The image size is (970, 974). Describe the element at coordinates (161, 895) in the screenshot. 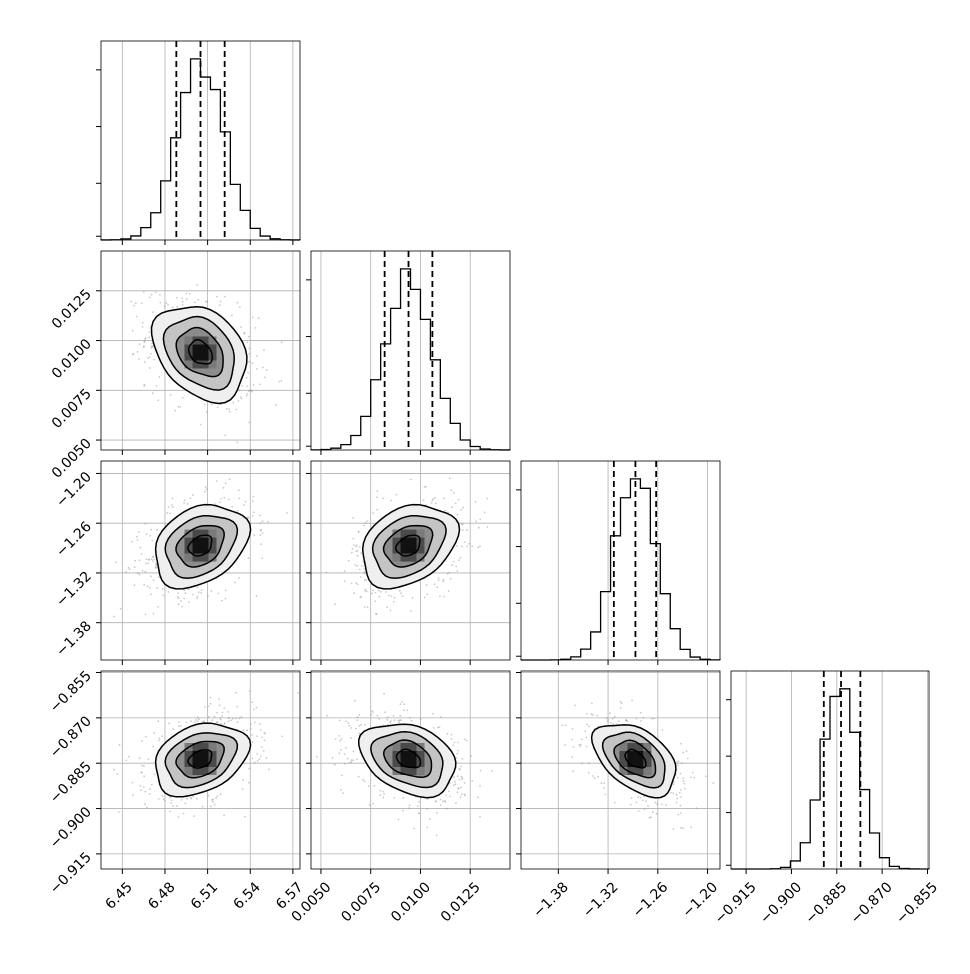

I see `x-tick-label: 6.48` at that location.